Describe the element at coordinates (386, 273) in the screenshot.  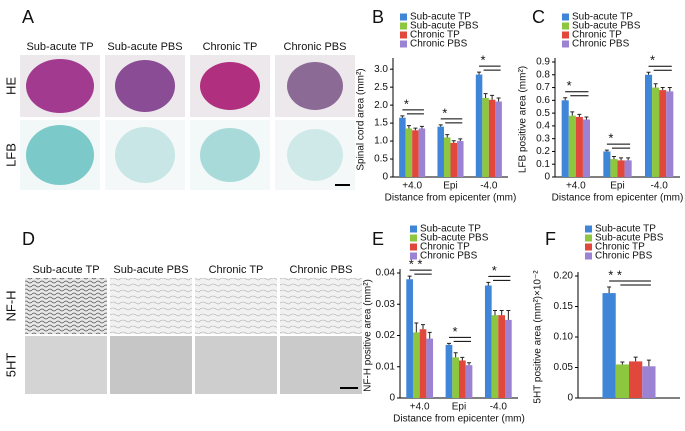
I see `y-tick-label: 0.04` at that location.